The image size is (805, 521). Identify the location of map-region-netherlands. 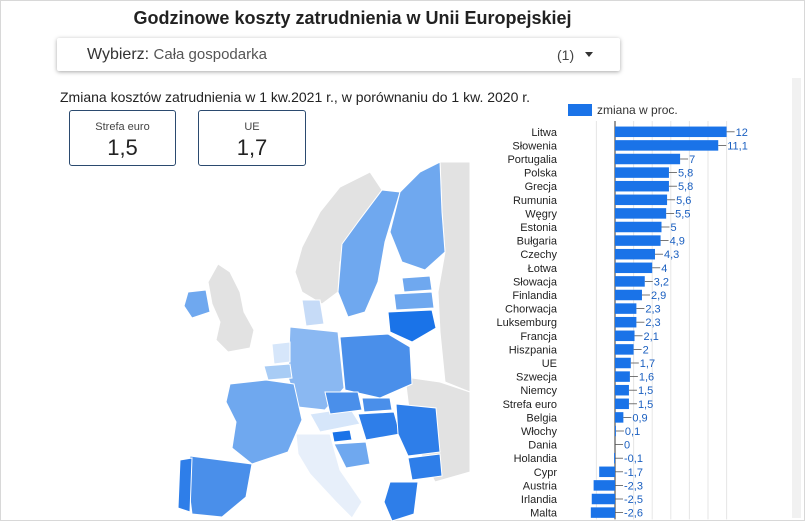
(281, 353).